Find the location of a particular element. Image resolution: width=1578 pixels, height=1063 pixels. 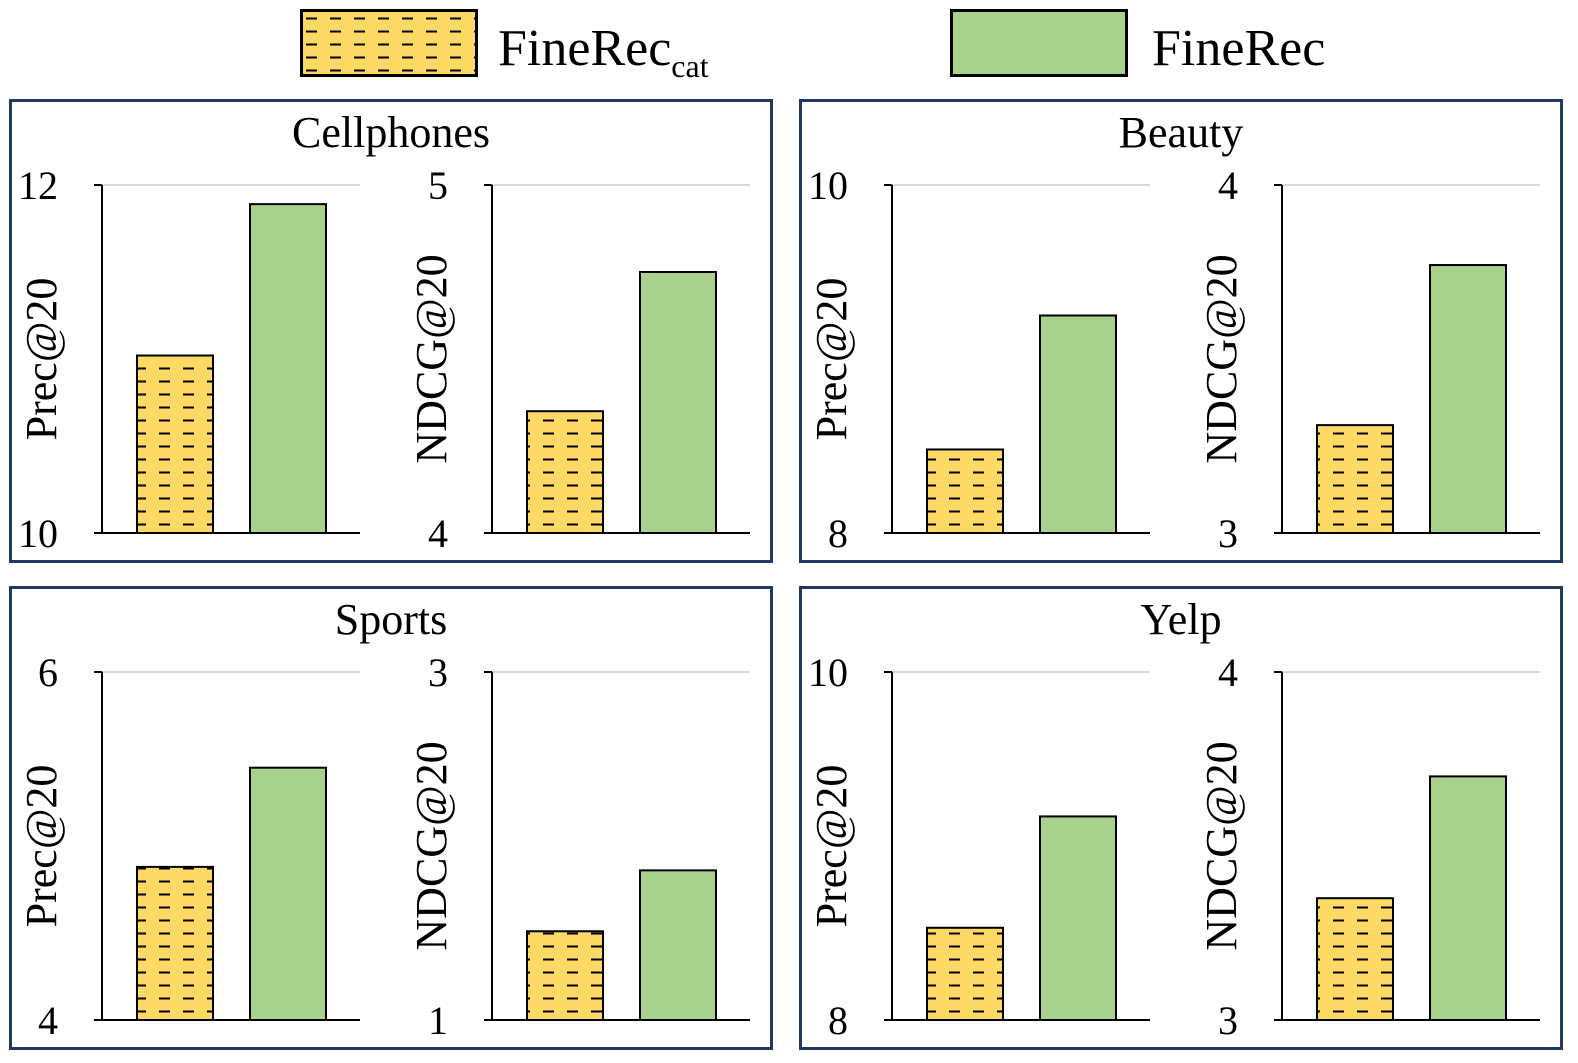

legend-swatch-finerec is located at coordinates (1039, 43).